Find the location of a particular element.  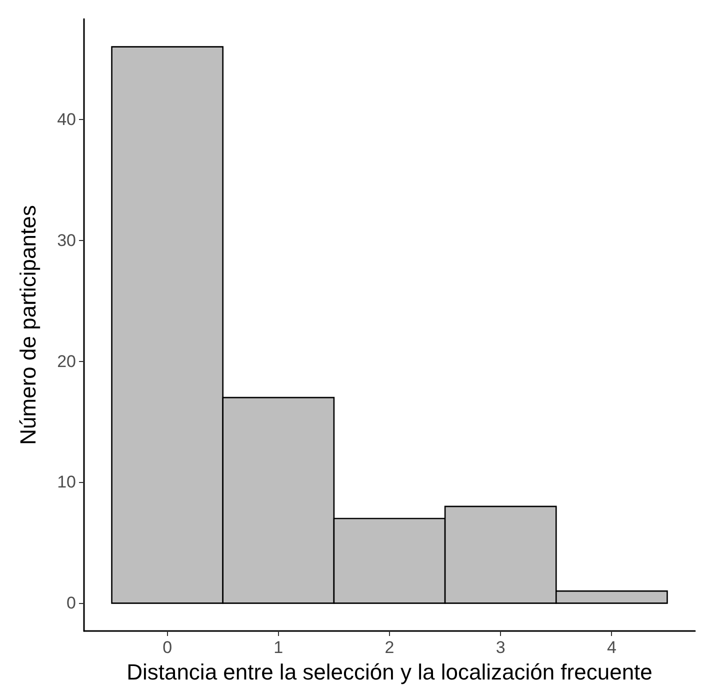

y-tick-label: 40 is located at coordinates (66, 119).